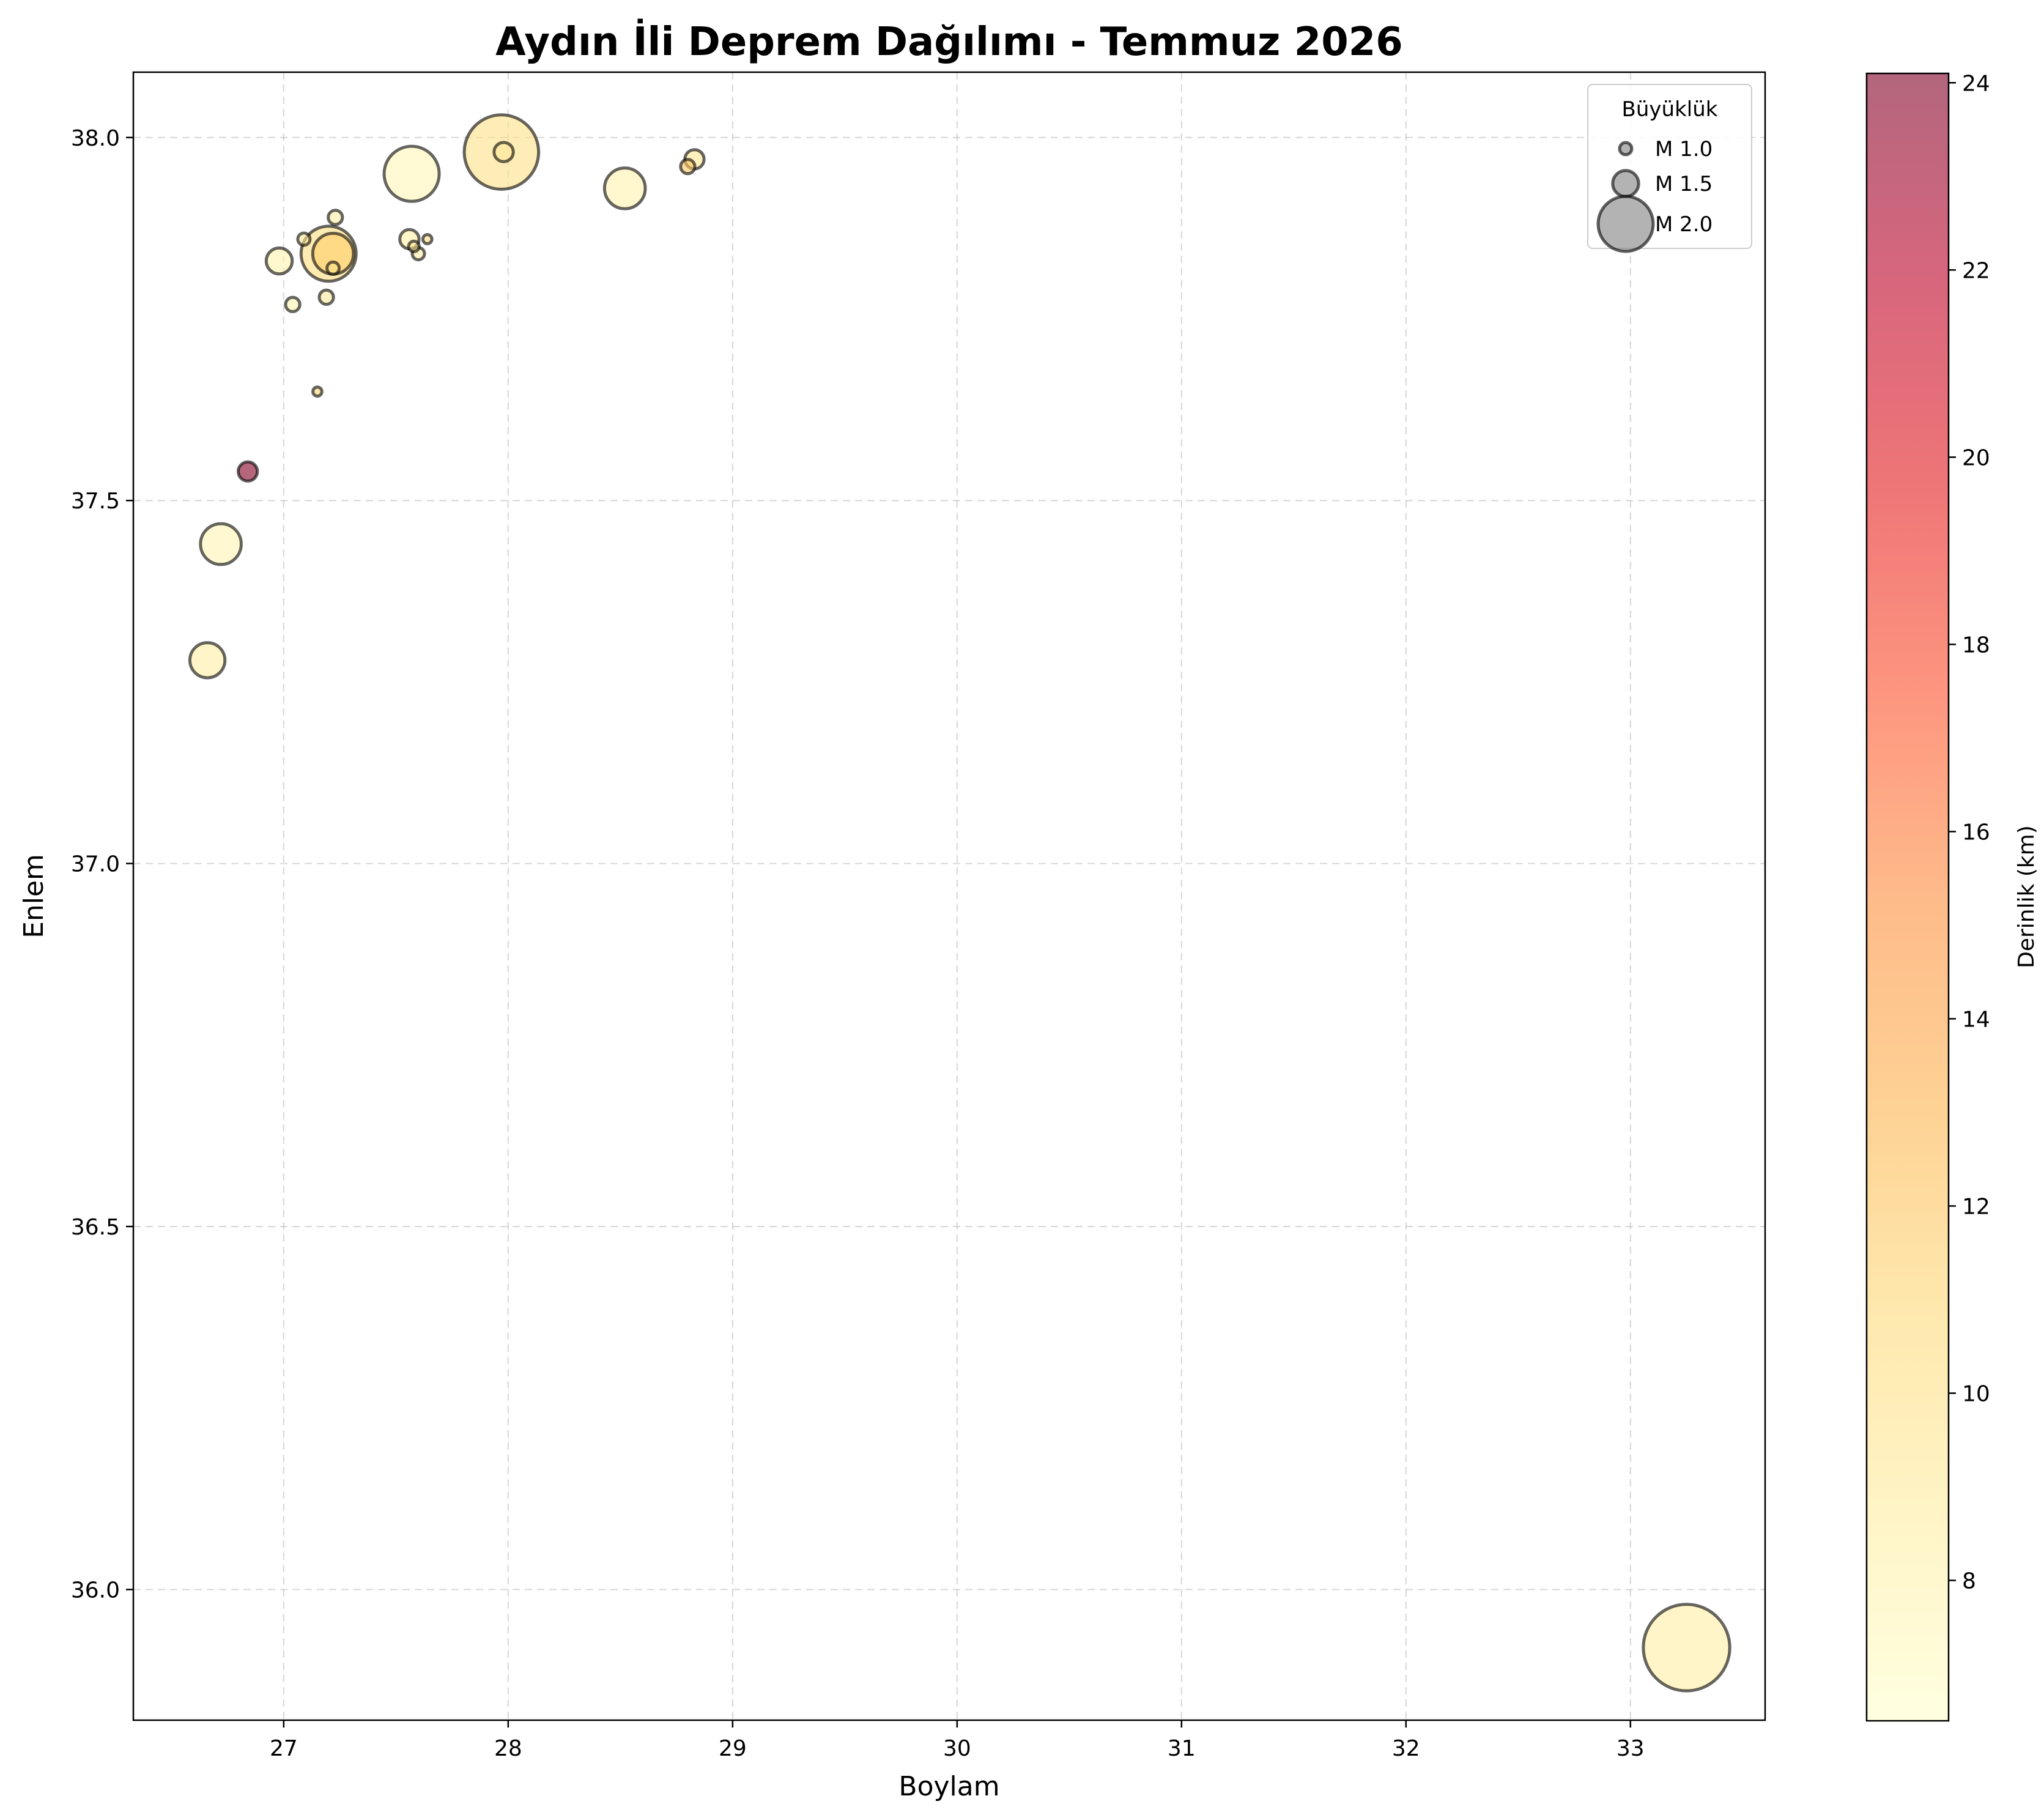 The height and width of the screenshot is (1815, 2044). What do you see at coordinates (1684, 224) in the screenshot?
I see `legend-label: M 2.0` at bounding box center [1684, 224].